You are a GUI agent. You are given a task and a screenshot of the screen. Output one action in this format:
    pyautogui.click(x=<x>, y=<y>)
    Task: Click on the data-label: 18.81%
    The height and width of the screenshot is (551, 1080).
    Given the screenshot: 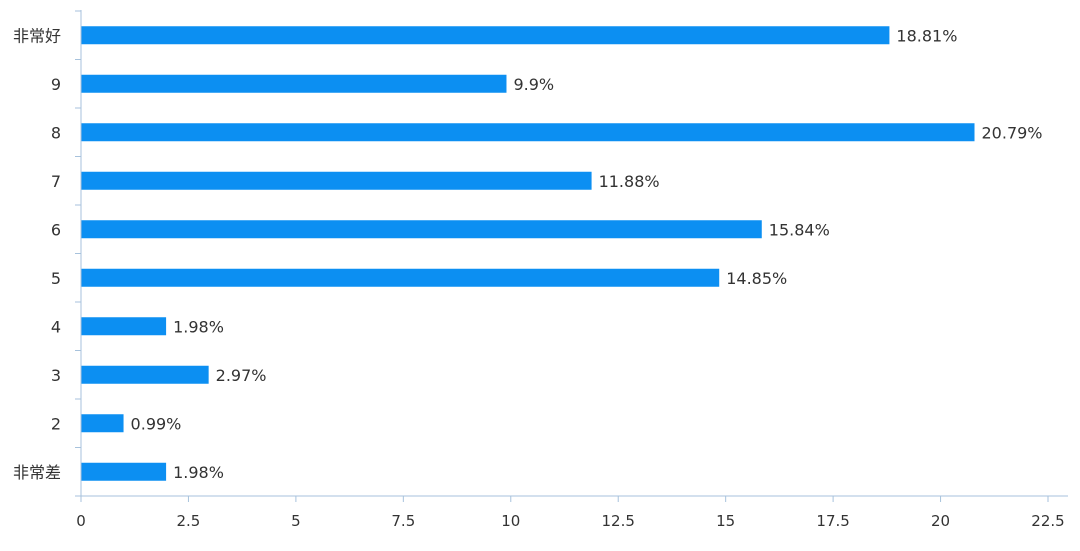 What is the action you would take?
    pyautogui.click(x=926, y=35)
    